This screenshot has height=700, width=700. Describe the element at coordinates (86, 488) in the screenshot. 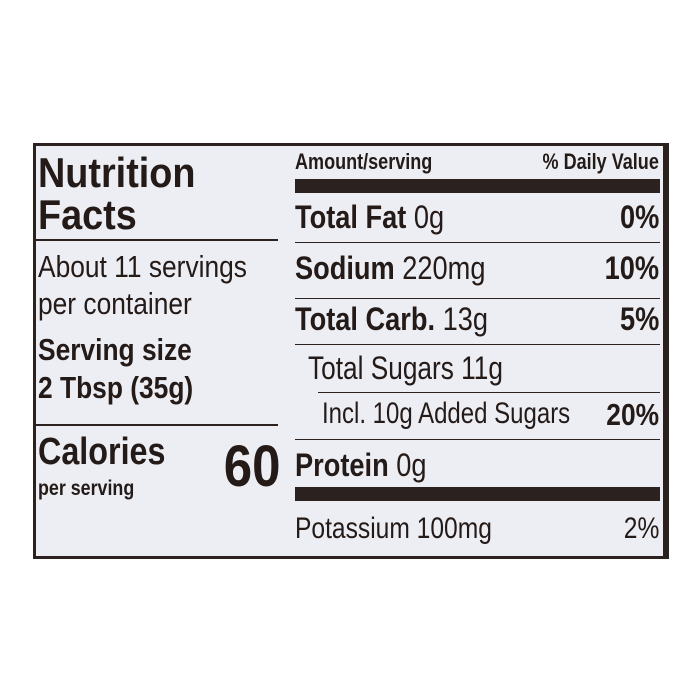

I see `calories-per-serving: per serving` at that location.